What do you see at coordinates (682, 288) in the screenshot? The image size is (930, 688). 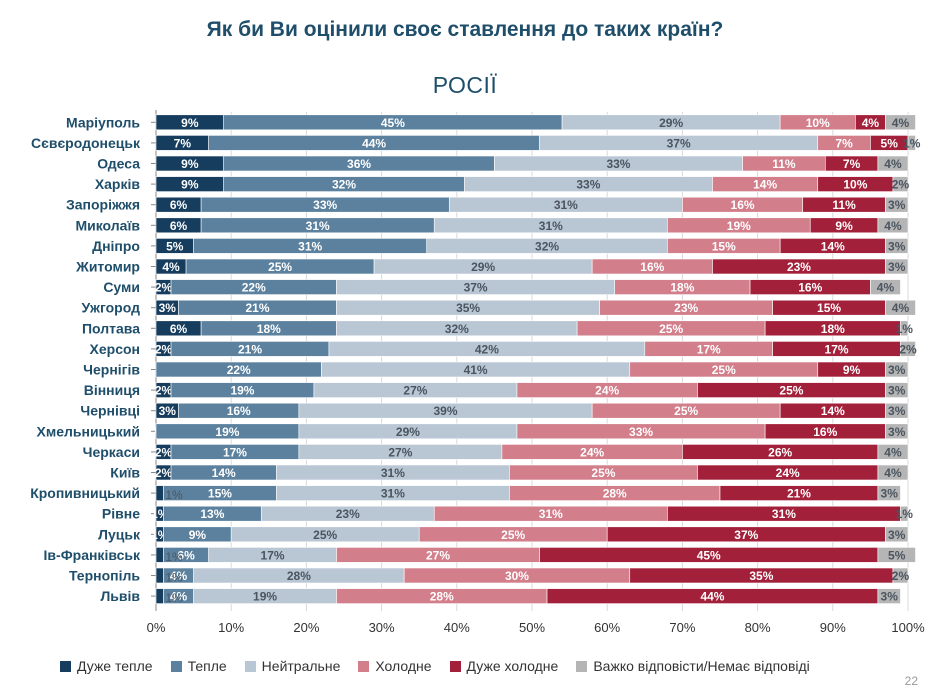 I see `data-label: 18%` at bounding box center [682, 288].